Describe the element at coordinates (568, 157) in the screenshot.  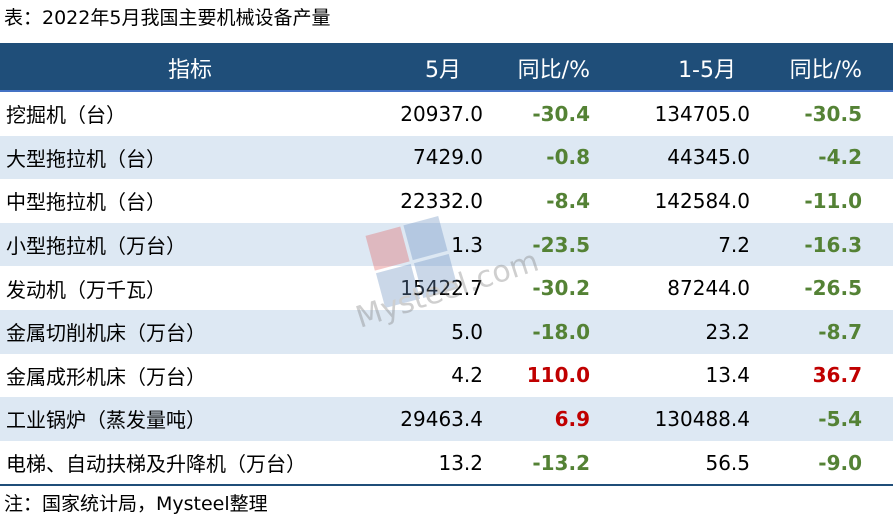
I see `may-yoy-value: -0.8` at that location.